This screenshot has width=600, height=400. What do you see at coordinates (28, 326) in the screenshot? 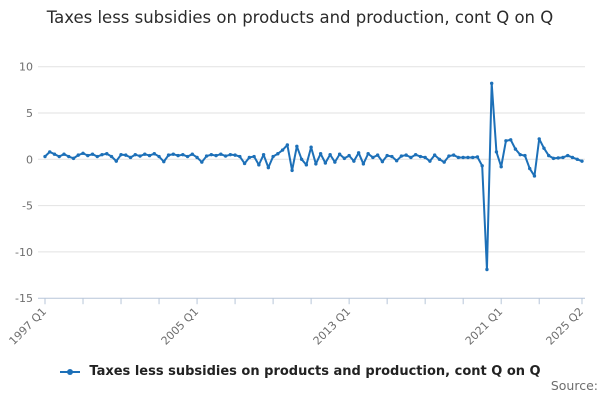
I see `x-tick-label: 1997 Q1` at bounding box center [28, 326].